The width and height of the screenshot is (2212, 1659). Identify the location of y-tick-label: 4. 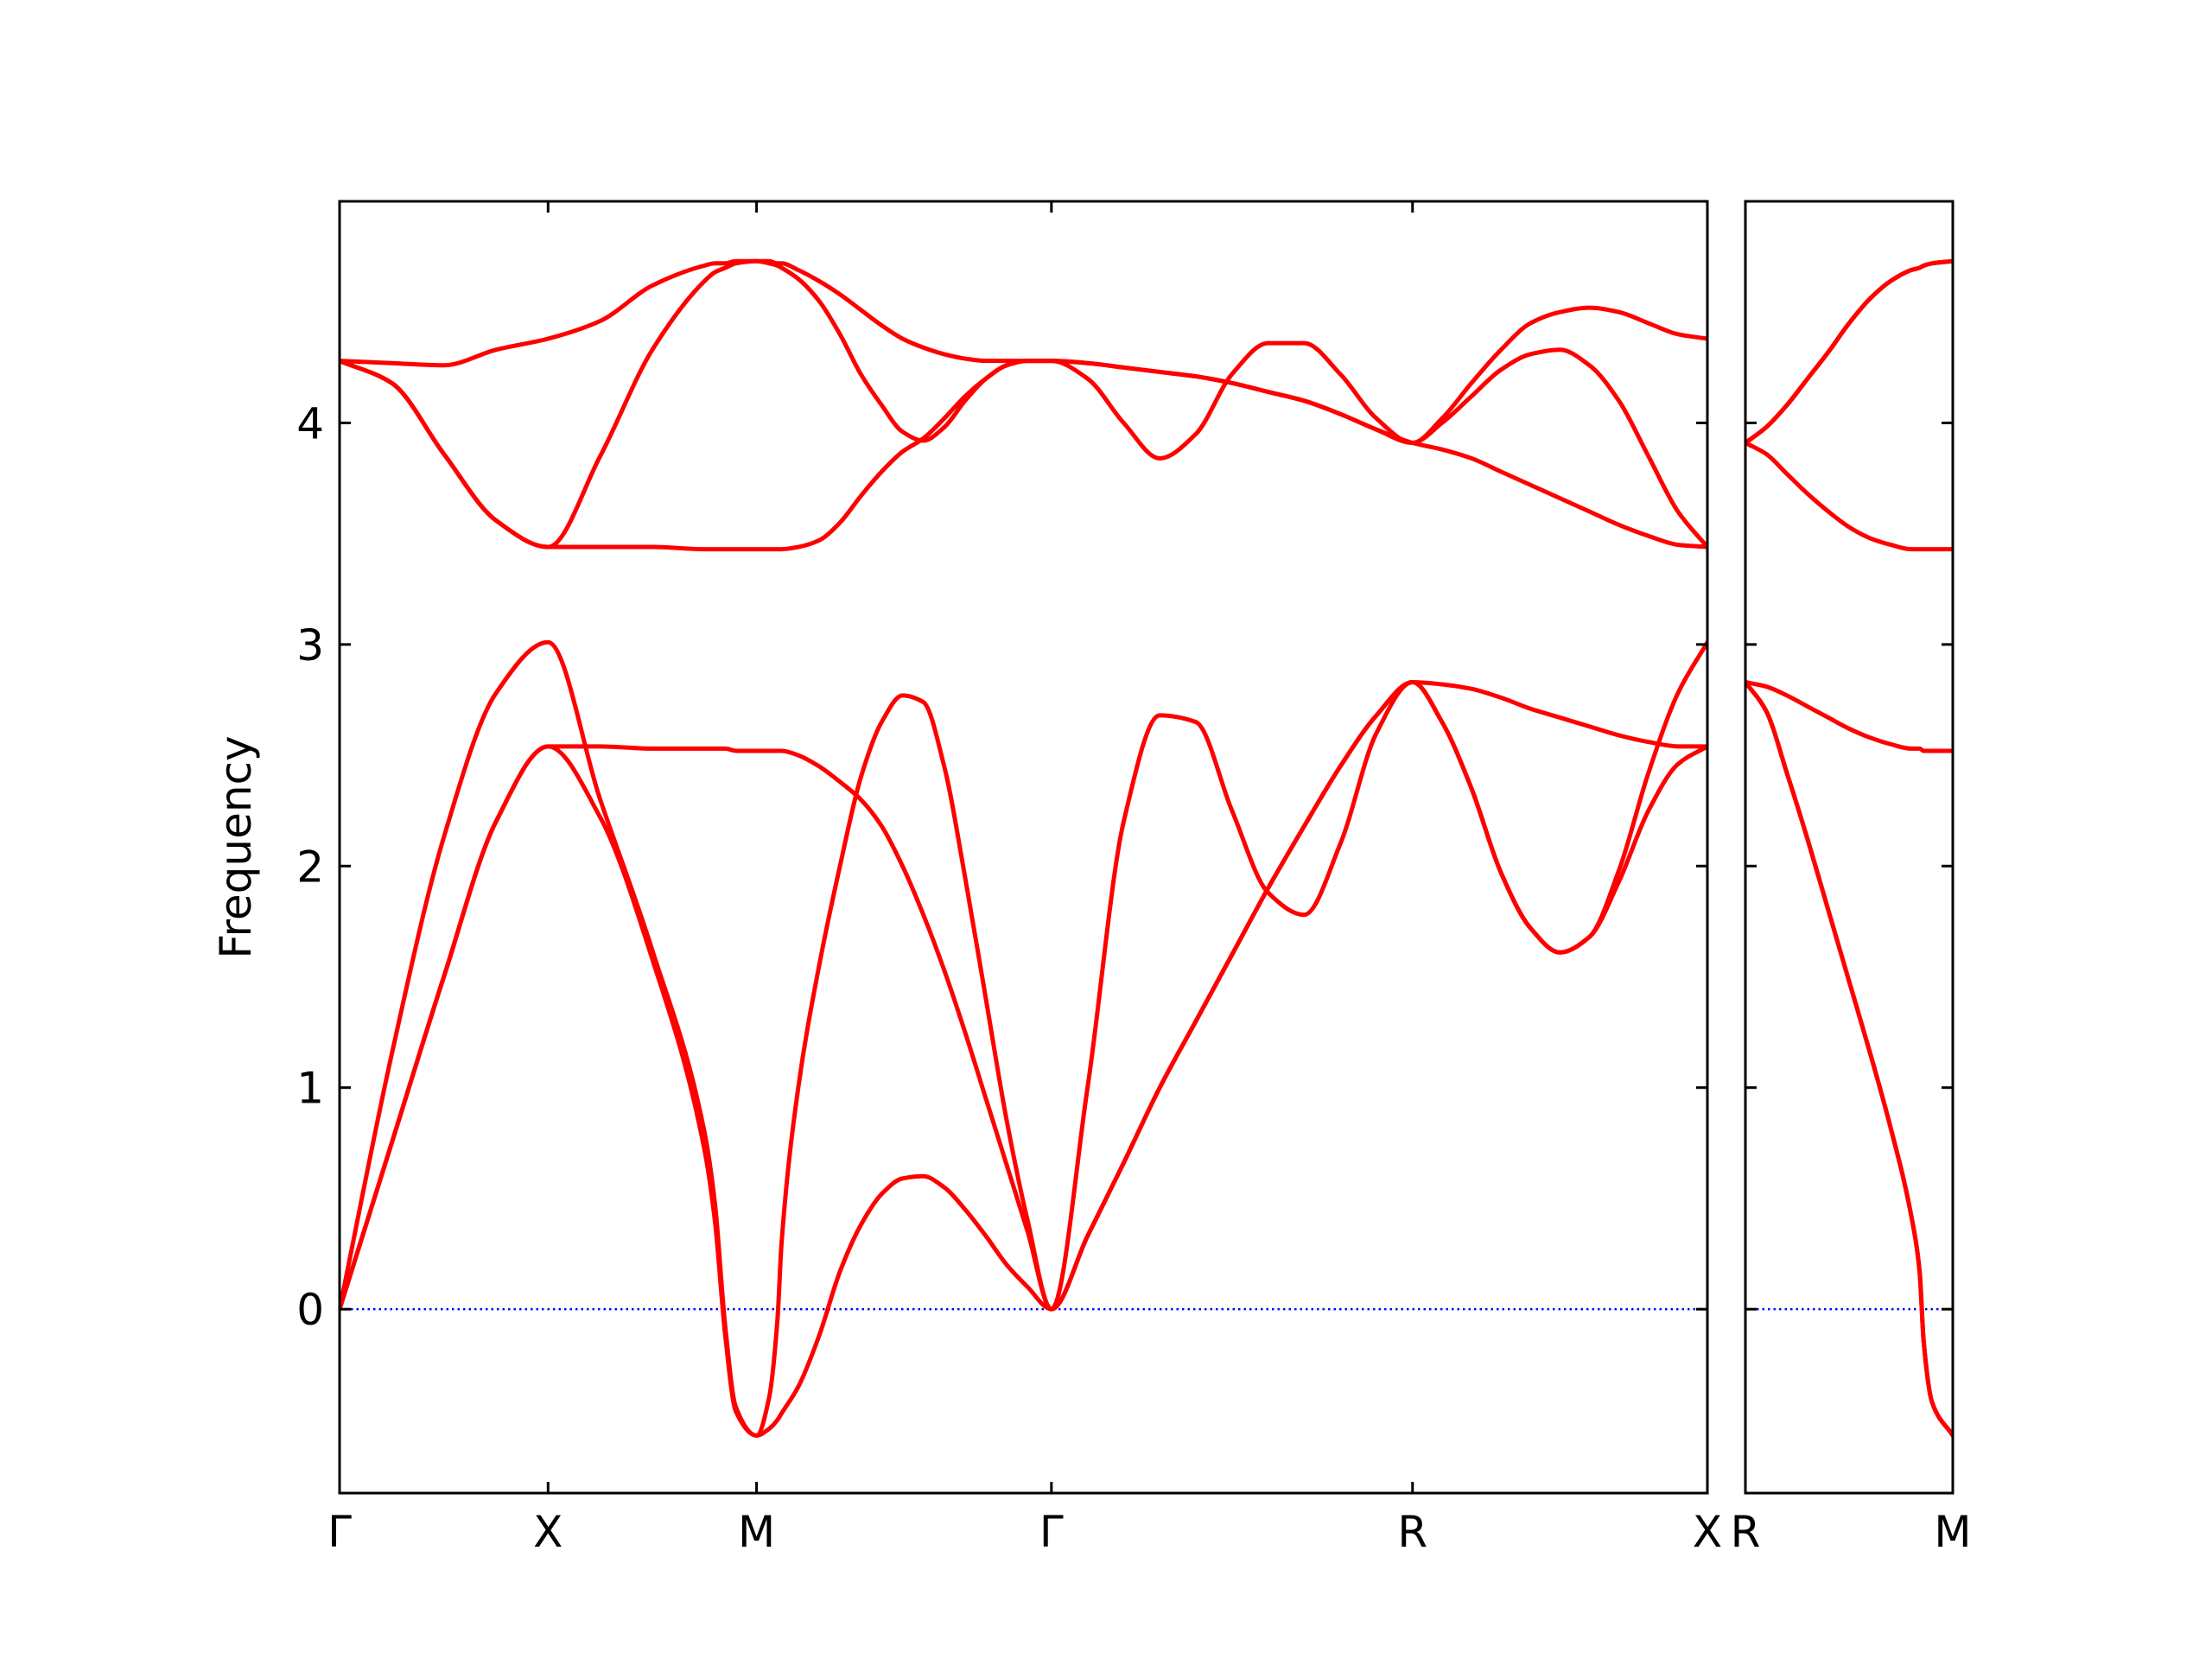
(310, 423).